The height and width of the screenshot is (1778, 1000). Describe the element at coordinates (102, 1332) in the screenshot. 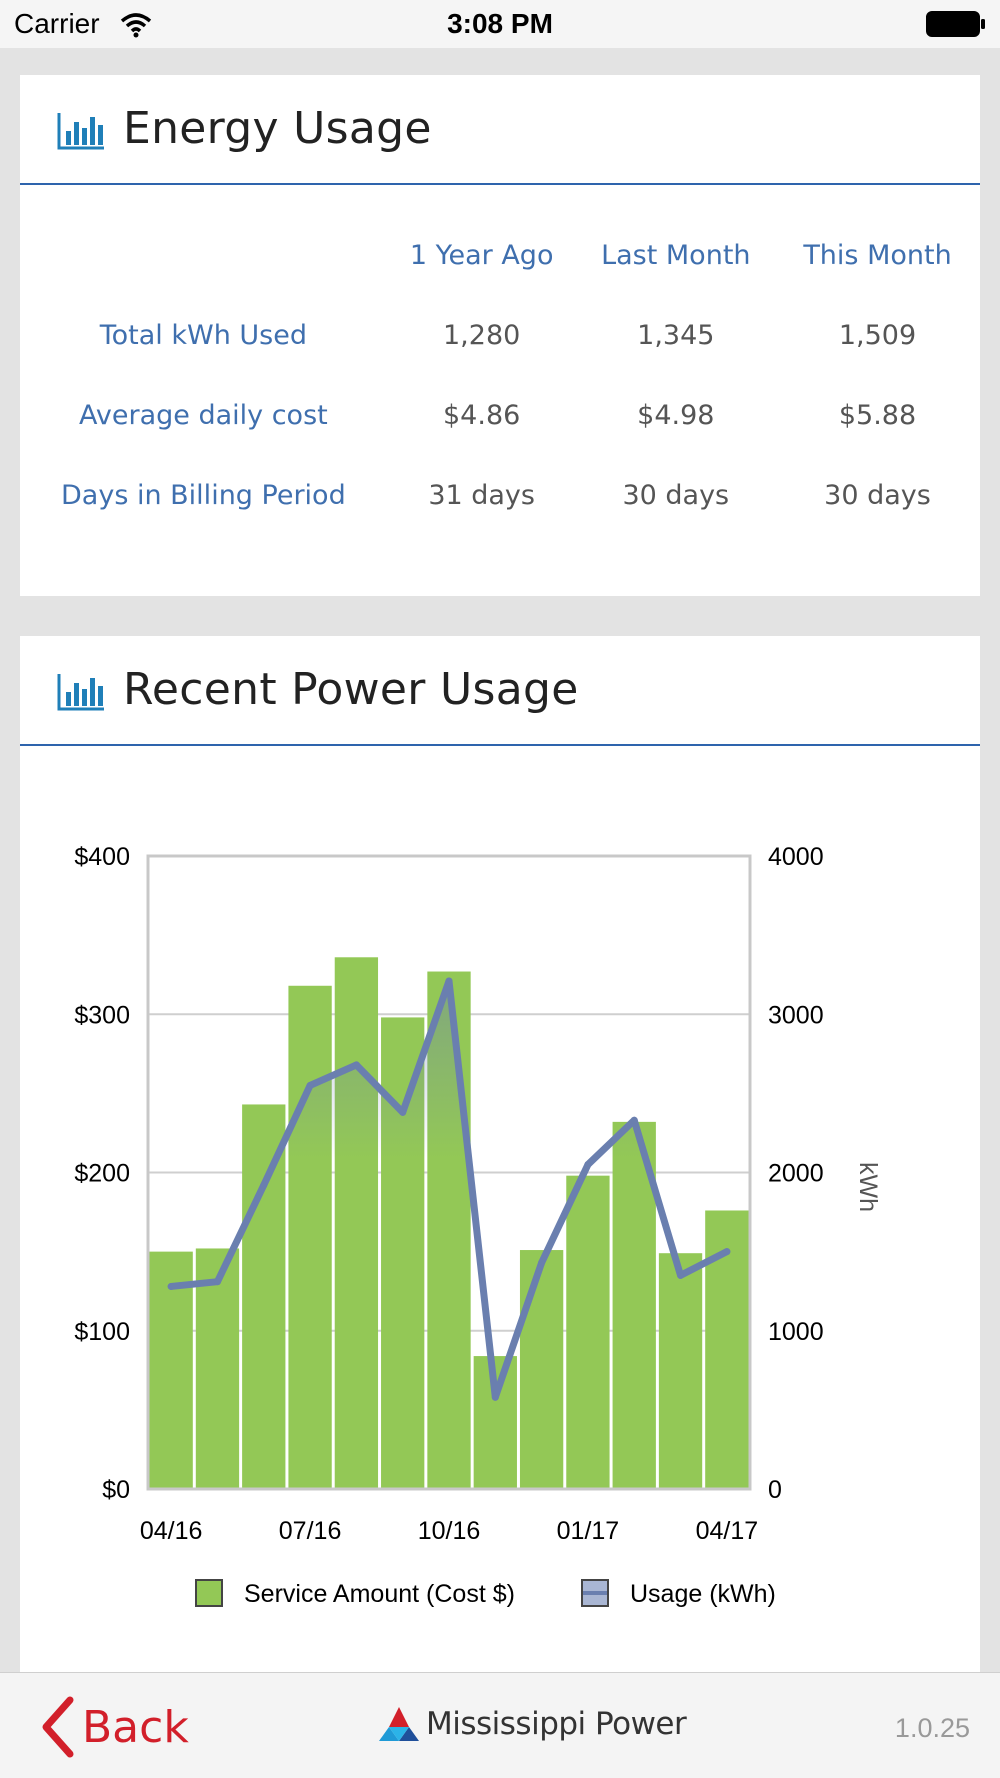

I see `y-left-tick-label: $100` at that location.